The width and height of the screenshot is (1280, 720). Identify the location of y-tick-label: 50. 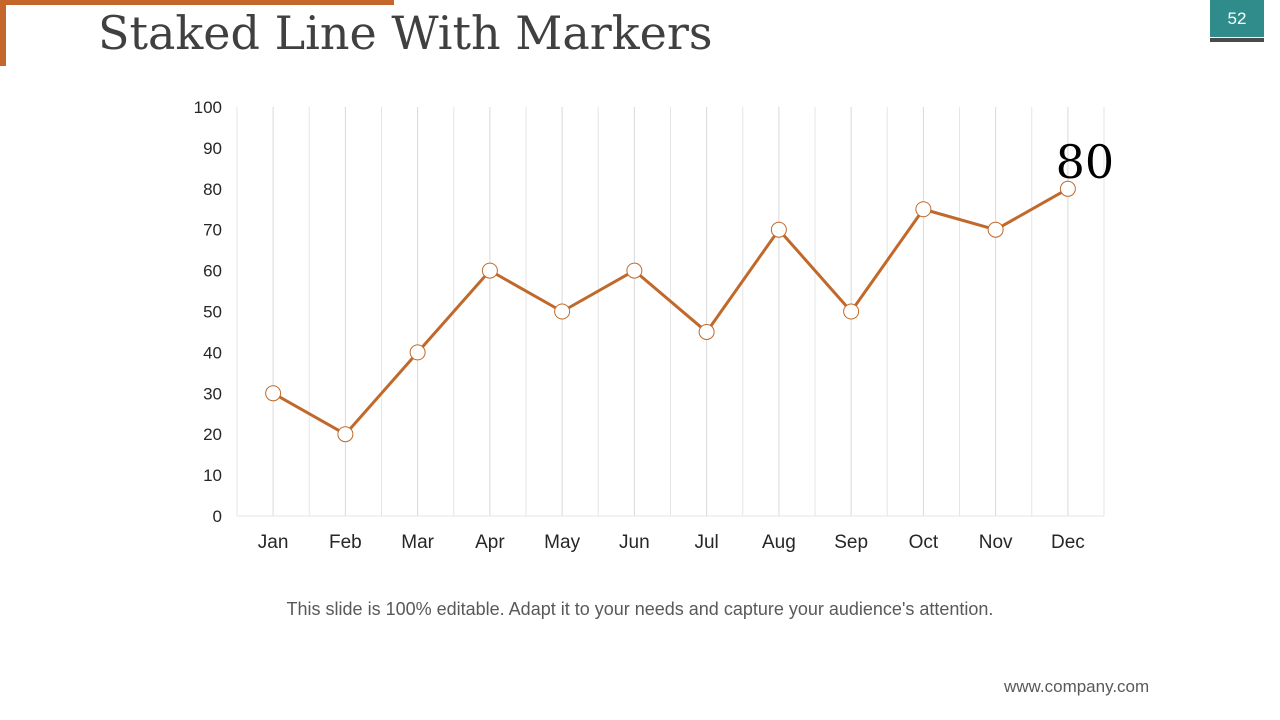
(212, 312).